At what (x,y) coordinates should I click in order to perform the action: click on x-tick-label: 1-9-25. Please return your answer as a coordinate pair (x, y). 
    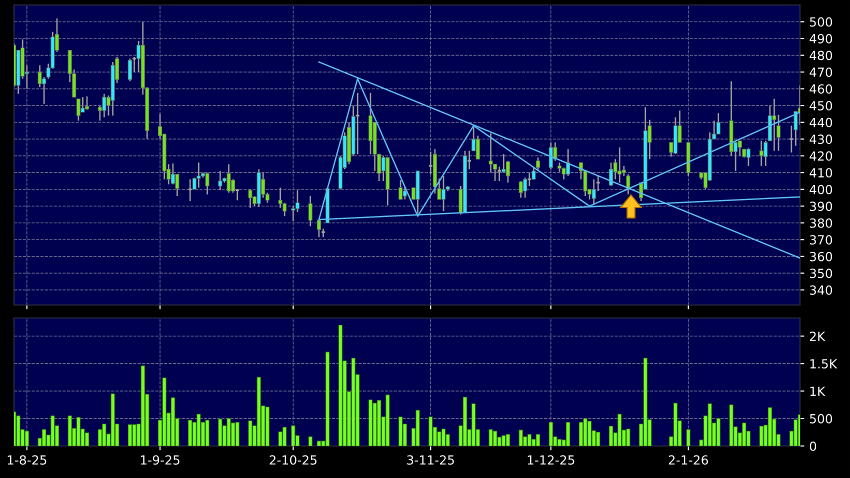
    Looking at the image, I should click on (160, 460).